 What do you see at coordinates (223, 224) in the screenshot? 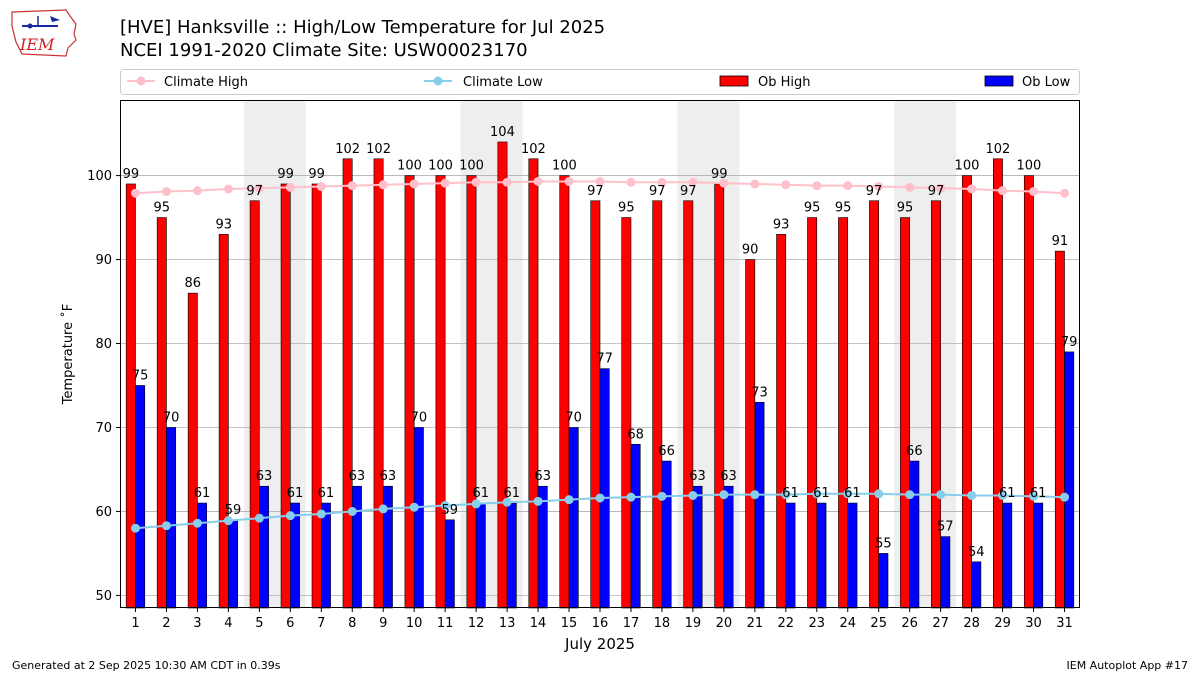
I see `ob-high-label: 93` at bounding box center [223, 224].